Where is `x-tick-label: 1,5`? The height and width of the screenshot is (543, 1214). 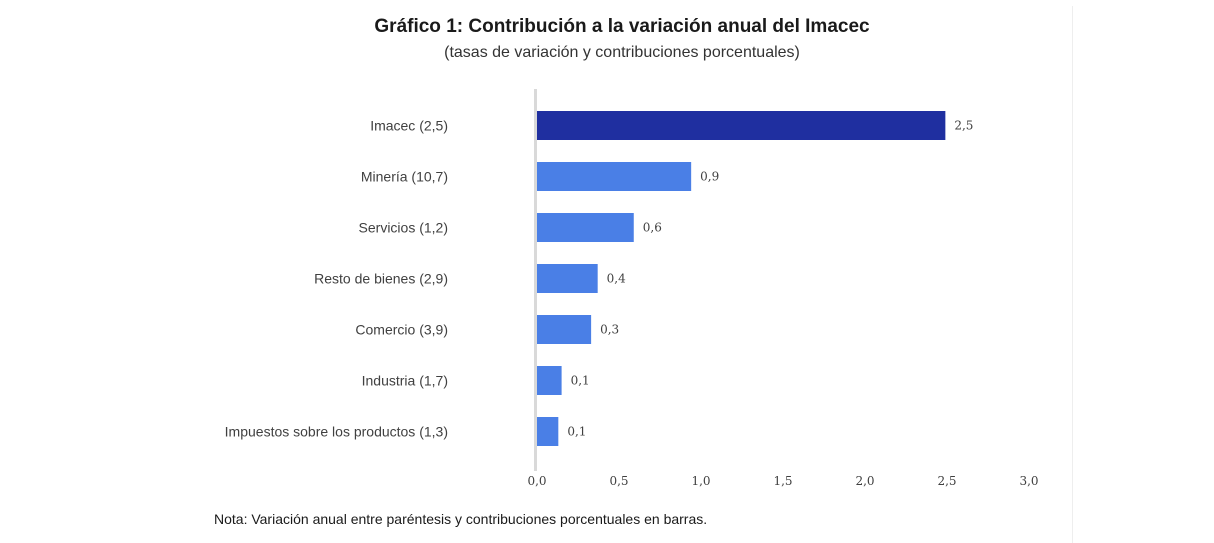
x-tick-label: 1,5 is located at coordinates (782, 481).